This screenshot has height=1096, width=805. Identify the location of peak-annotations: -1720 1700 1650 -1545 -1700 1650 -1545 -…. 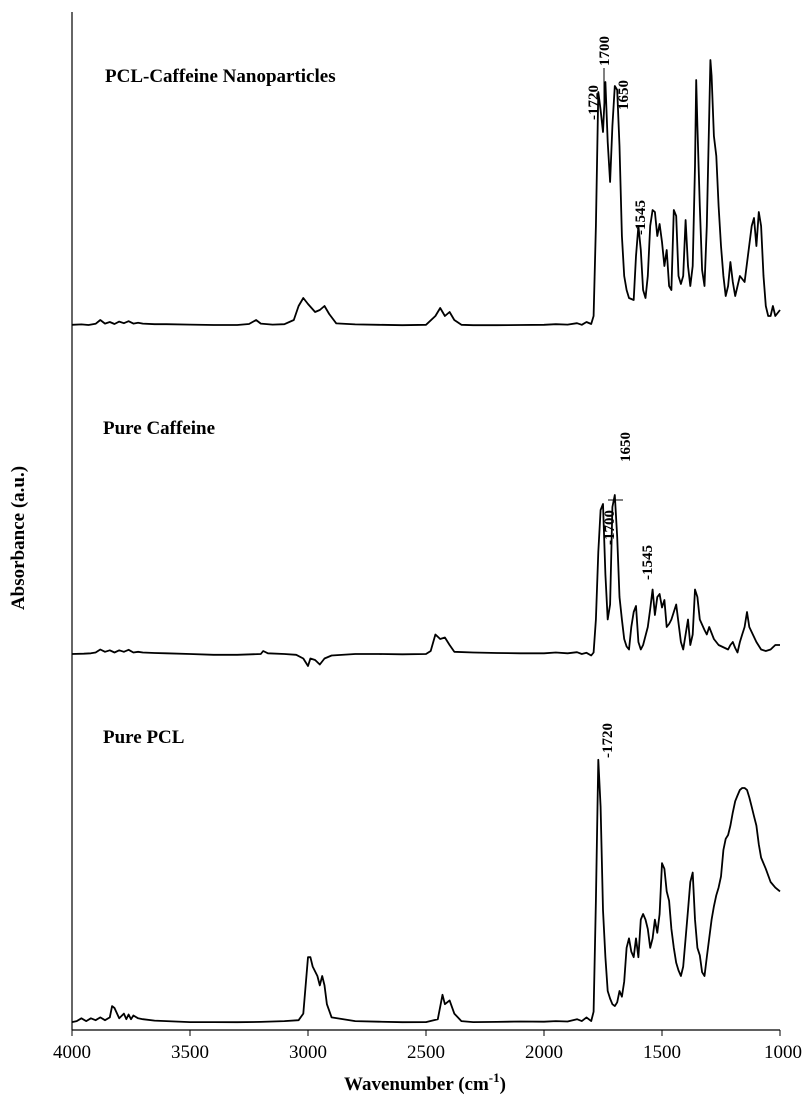
(621, 397).